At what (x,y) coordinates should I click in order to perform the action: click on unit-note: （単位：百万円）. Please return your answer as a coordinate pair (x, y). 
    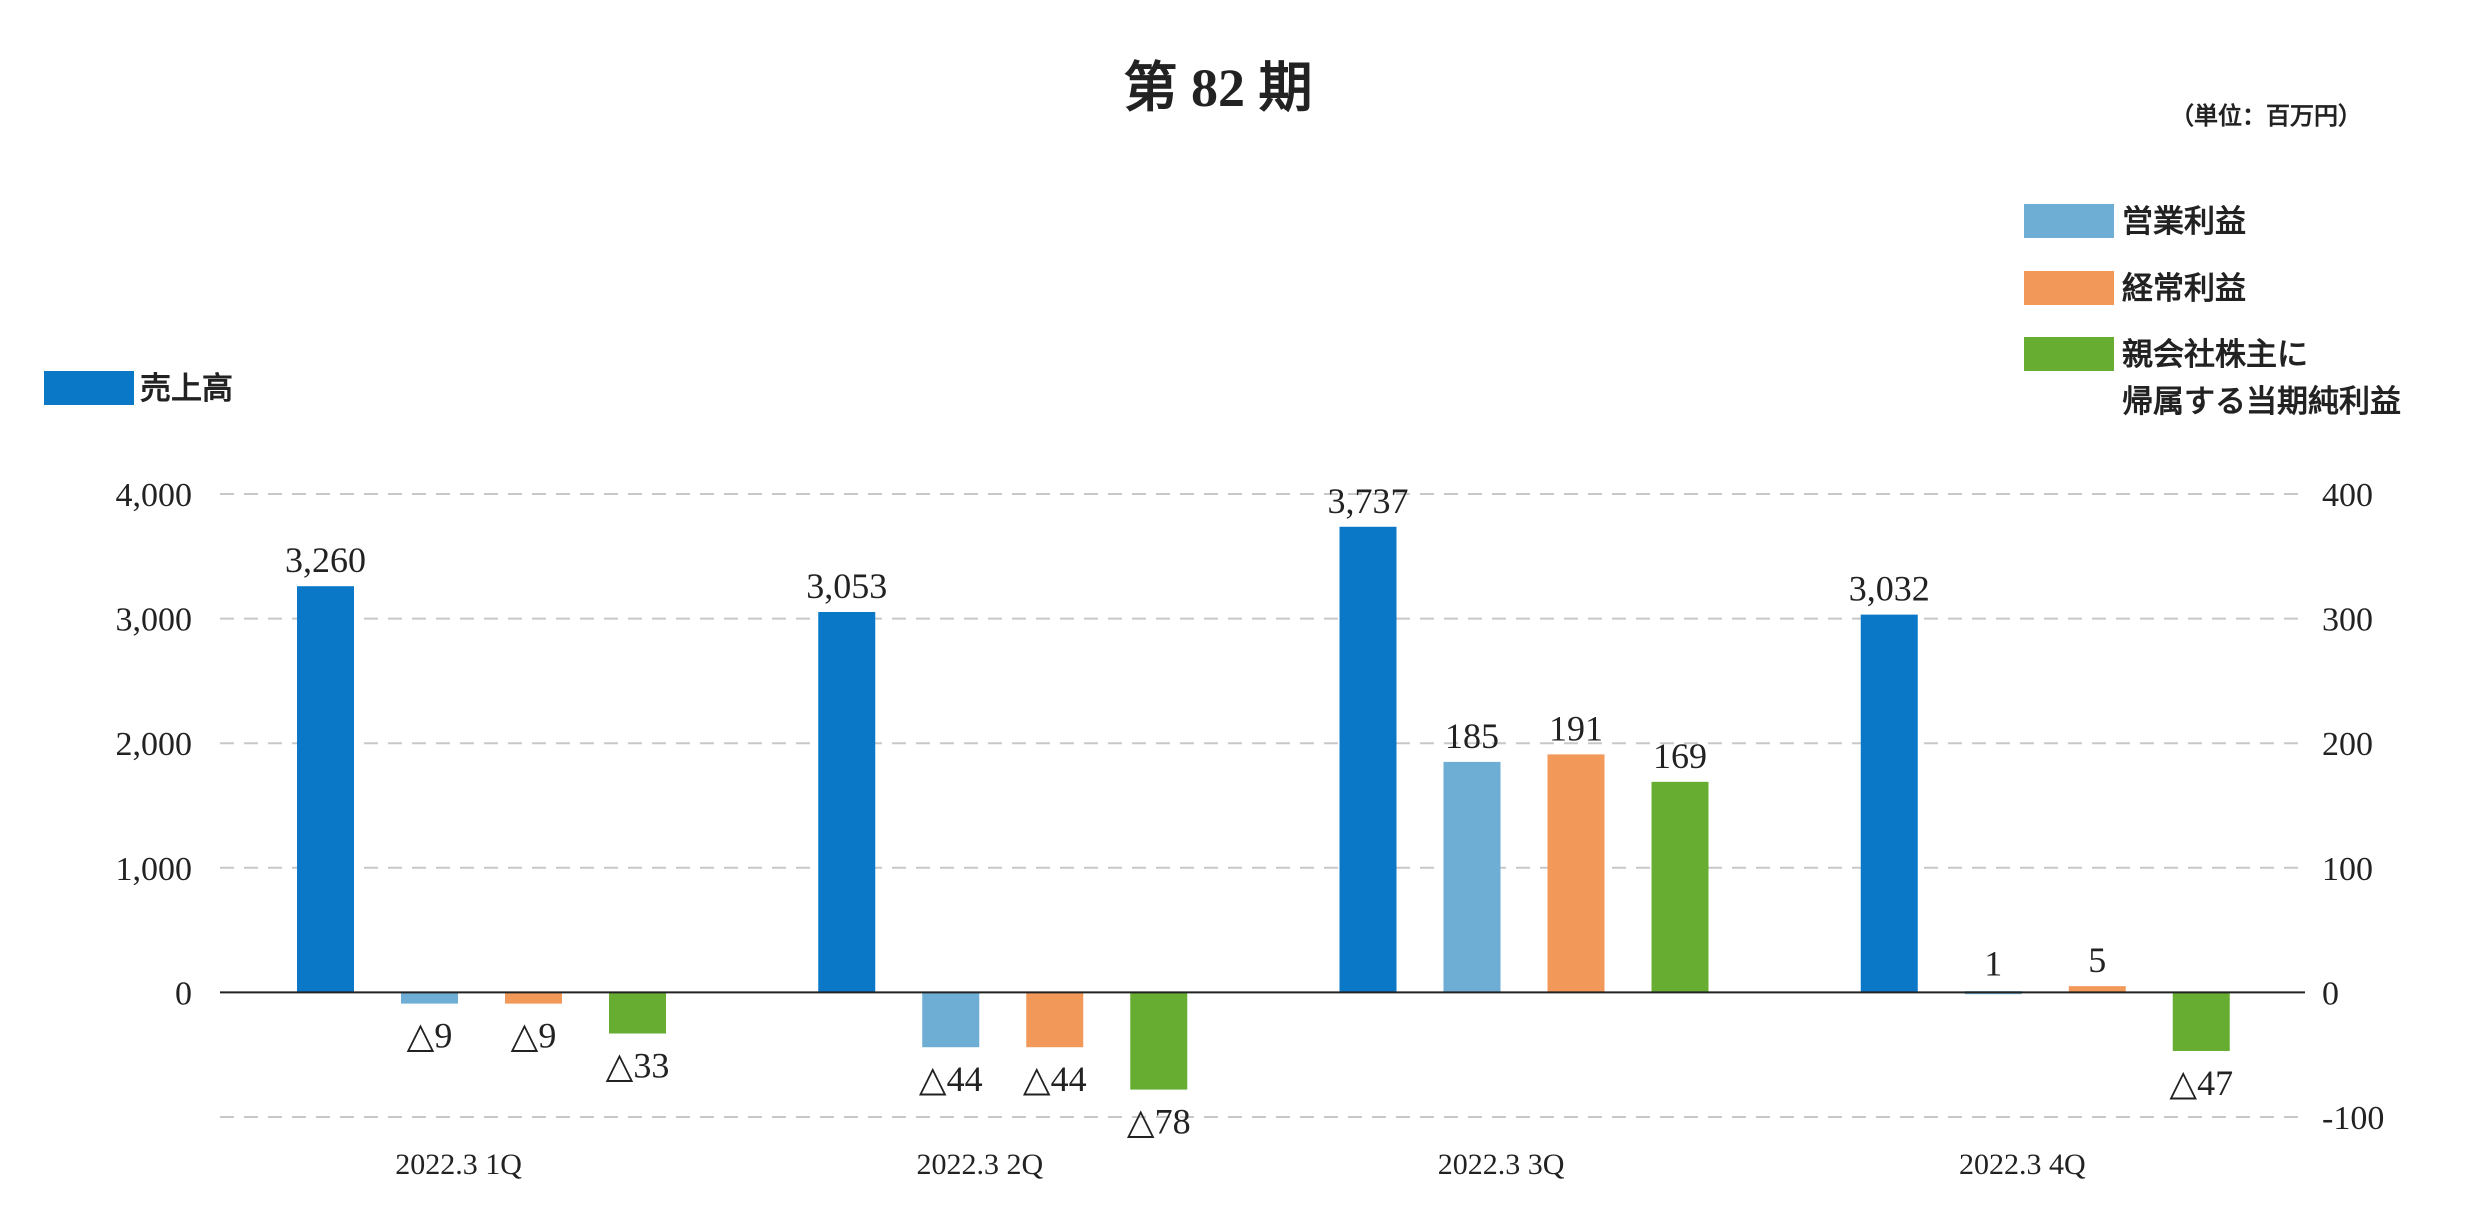
    Looking at the image, I should click on (2266, 116).